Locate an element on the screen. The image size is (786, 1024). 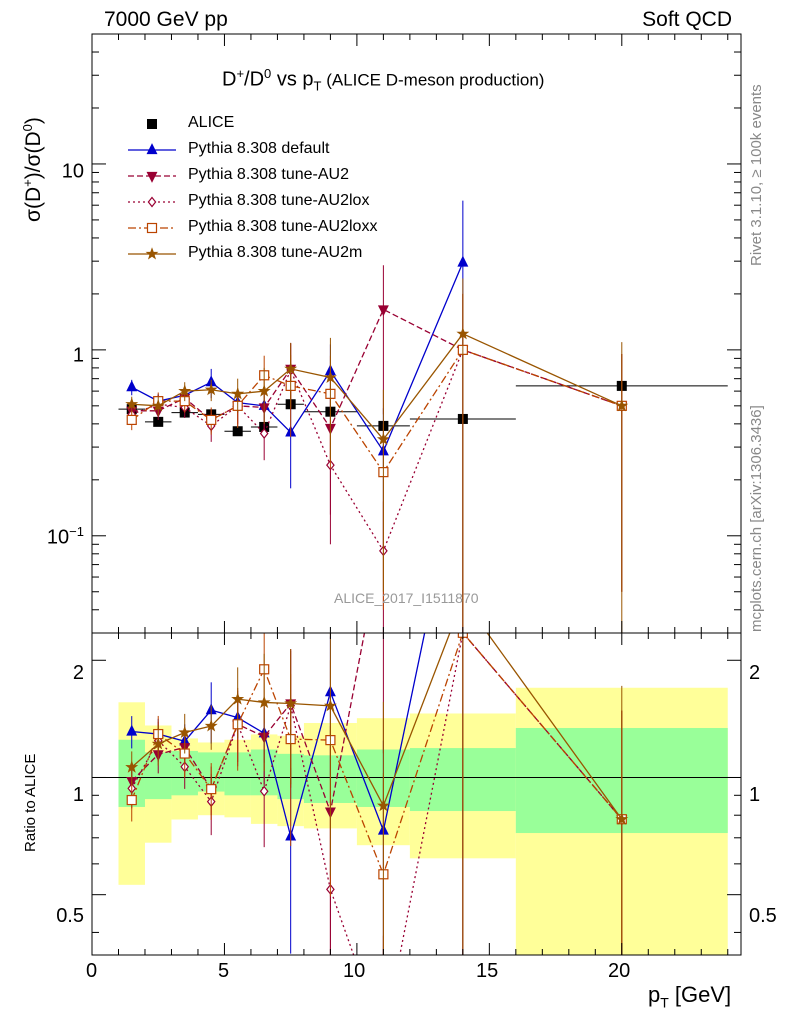
series-1-ratio-line is located at coordinates (377, 726).